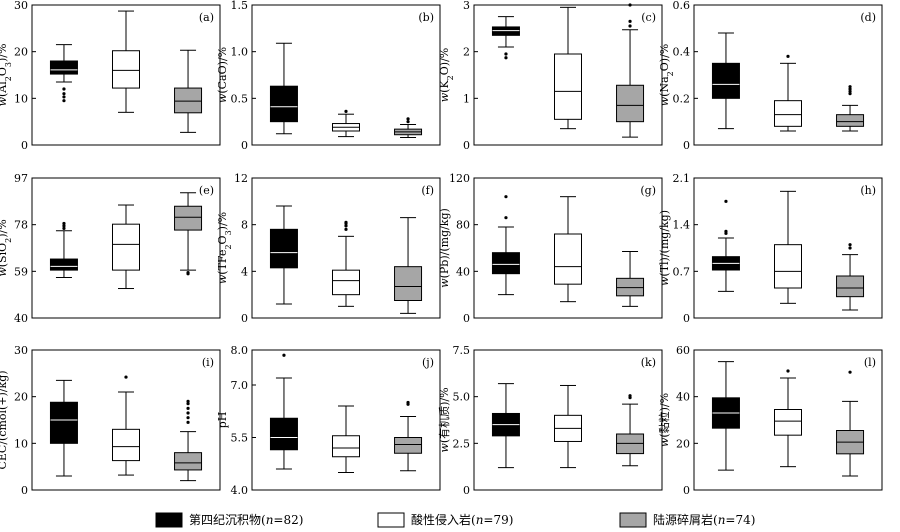 The image size is (900, 532). I want to click on y-tick-label: 7.5, so click(462, 350).